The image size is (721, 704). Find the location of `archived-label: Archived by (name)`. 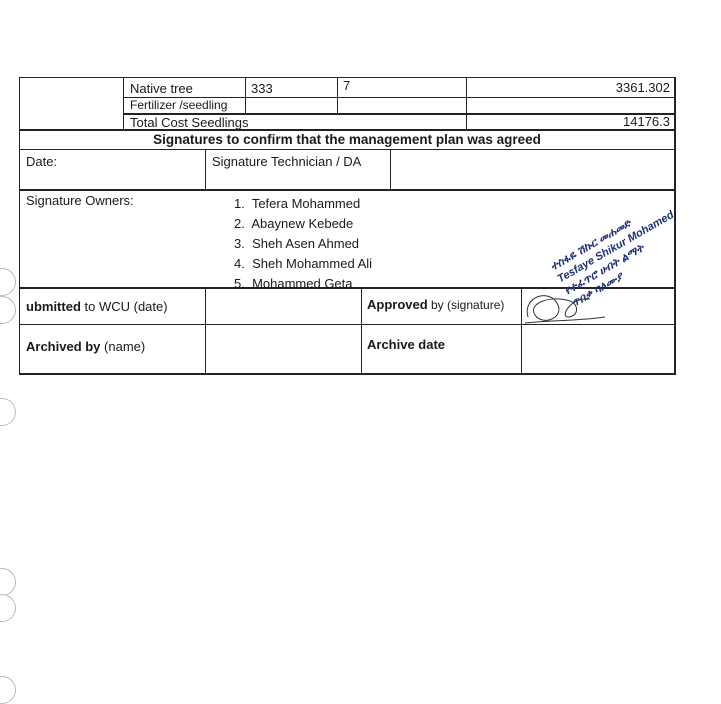

archived-label: Archived by (name) is located at coordinates (86, 346).